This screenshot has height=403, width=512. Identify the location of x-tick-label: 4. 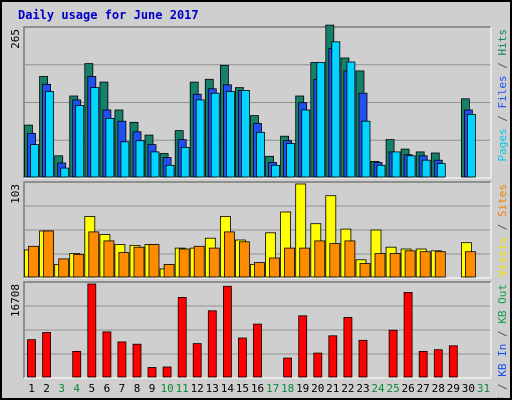
(76, 388).